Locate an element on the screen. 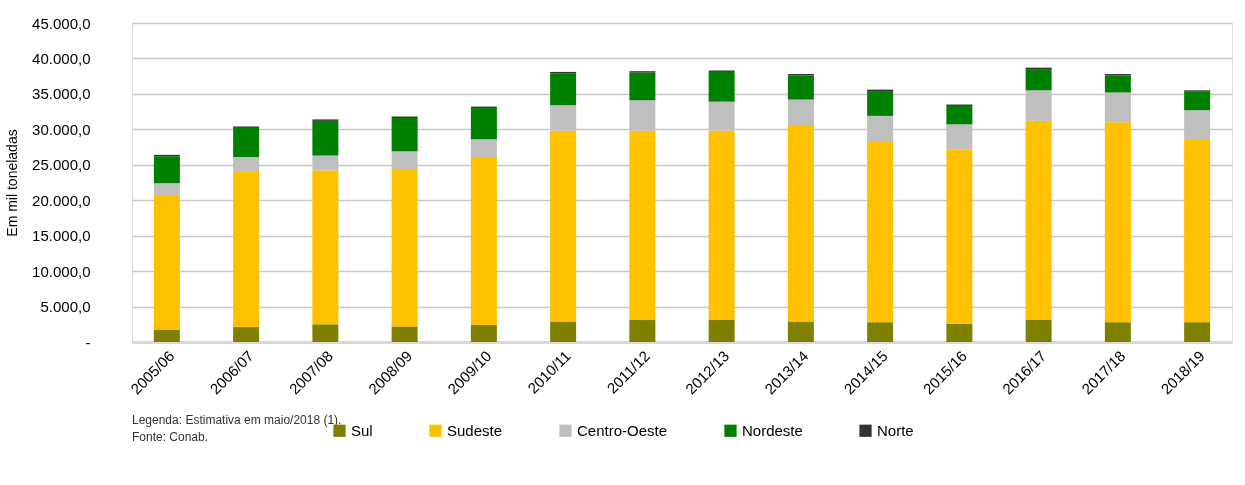  y-axis-title: Em mil toneladas is located at coordinates (12, 183).